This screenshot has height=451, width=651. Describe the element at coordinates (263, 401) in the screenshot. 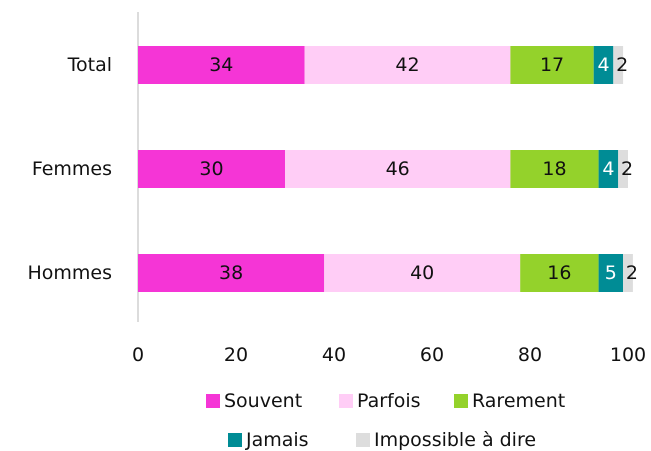

I see `legend-label-souvent: Souvent` at that location.